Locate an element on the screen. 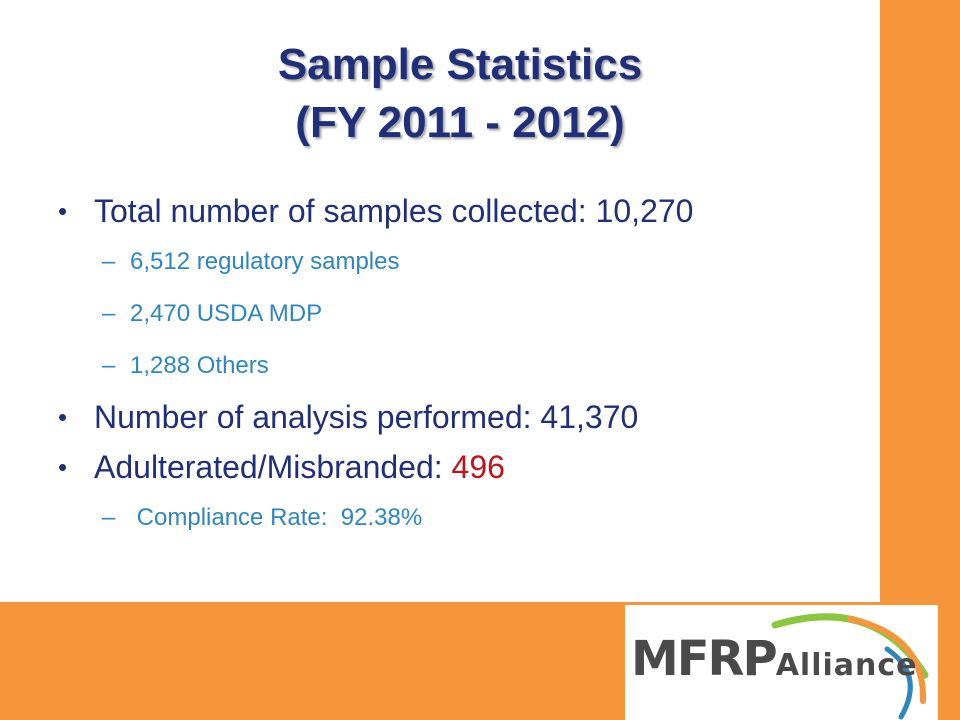 Image resolution: width=960 pixels, height=720 pixels. logo-main-text: MFRP is located at coordinates (704, 659).